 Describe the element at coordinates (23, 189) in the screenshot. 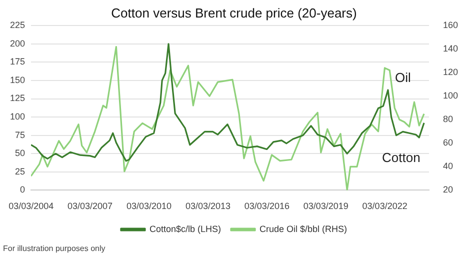

I see `y-tick-label: 0` at that location.